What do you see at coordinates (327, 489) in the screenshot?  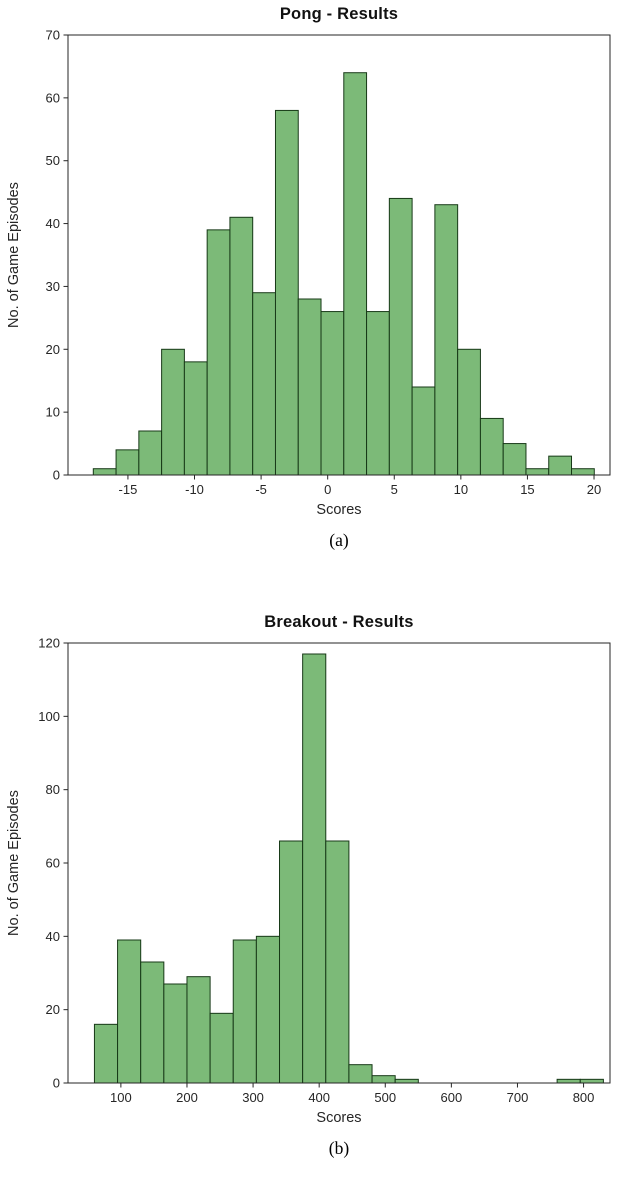 I see `x-tick-label: 0` at bounding box center [327, 489].